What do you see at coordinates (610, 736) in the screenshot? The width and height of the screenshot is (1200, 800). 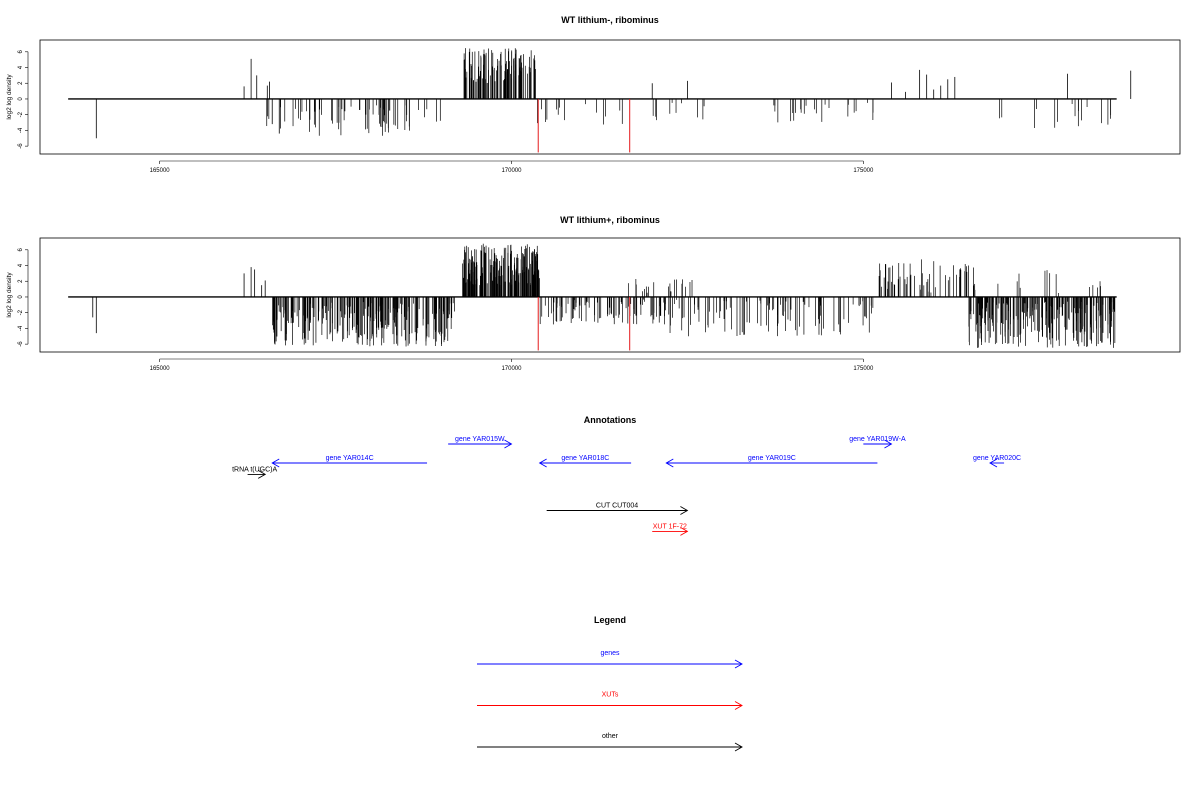 I see `legend-other-label: other` at bounding box center [610, 736].